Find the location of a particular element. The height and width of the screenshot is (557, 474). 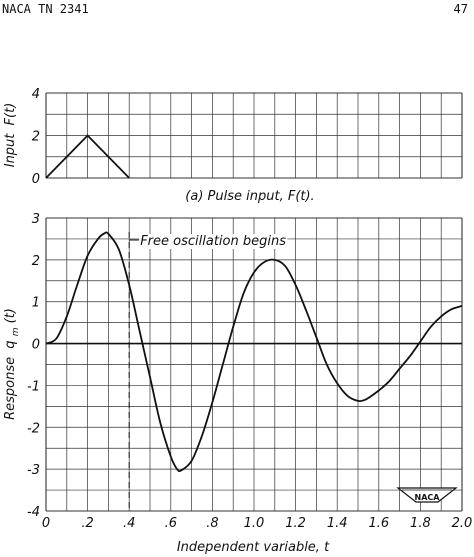

bottom-y-label-symbol: q is located at coordinates (10, 344).